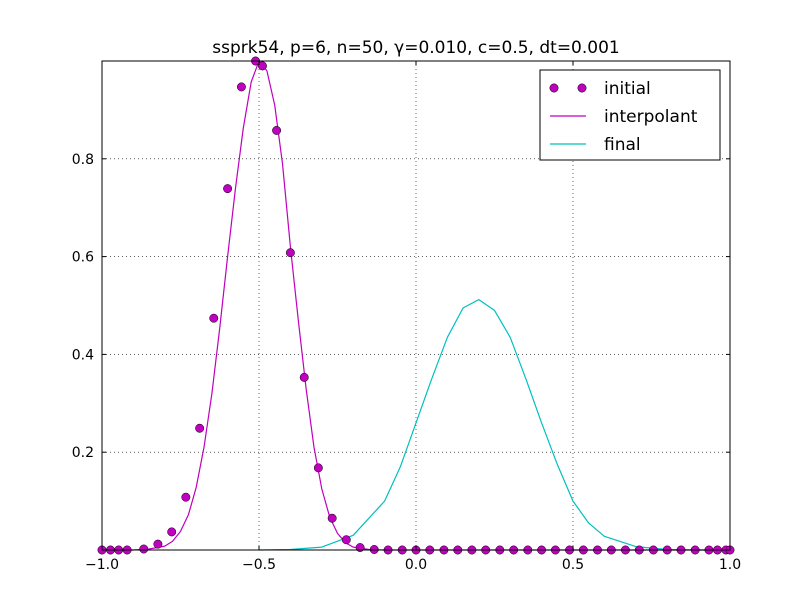 The height and width of the screenshot is (612, 812). I want to click on x-tick-label: 0.5, so click(573, 565).